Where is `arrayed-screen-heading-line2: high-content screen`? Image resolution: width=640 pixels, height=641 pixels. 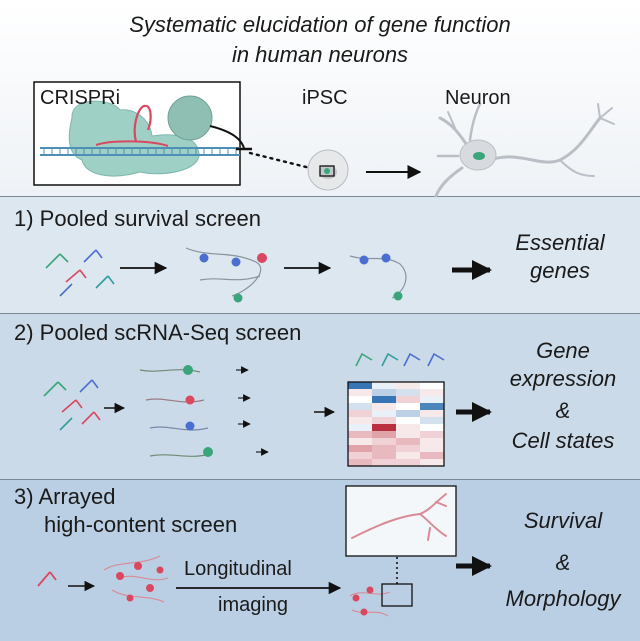
arrayed-screen-heading-line2: high-content screen is located at coordinates (141, 524).